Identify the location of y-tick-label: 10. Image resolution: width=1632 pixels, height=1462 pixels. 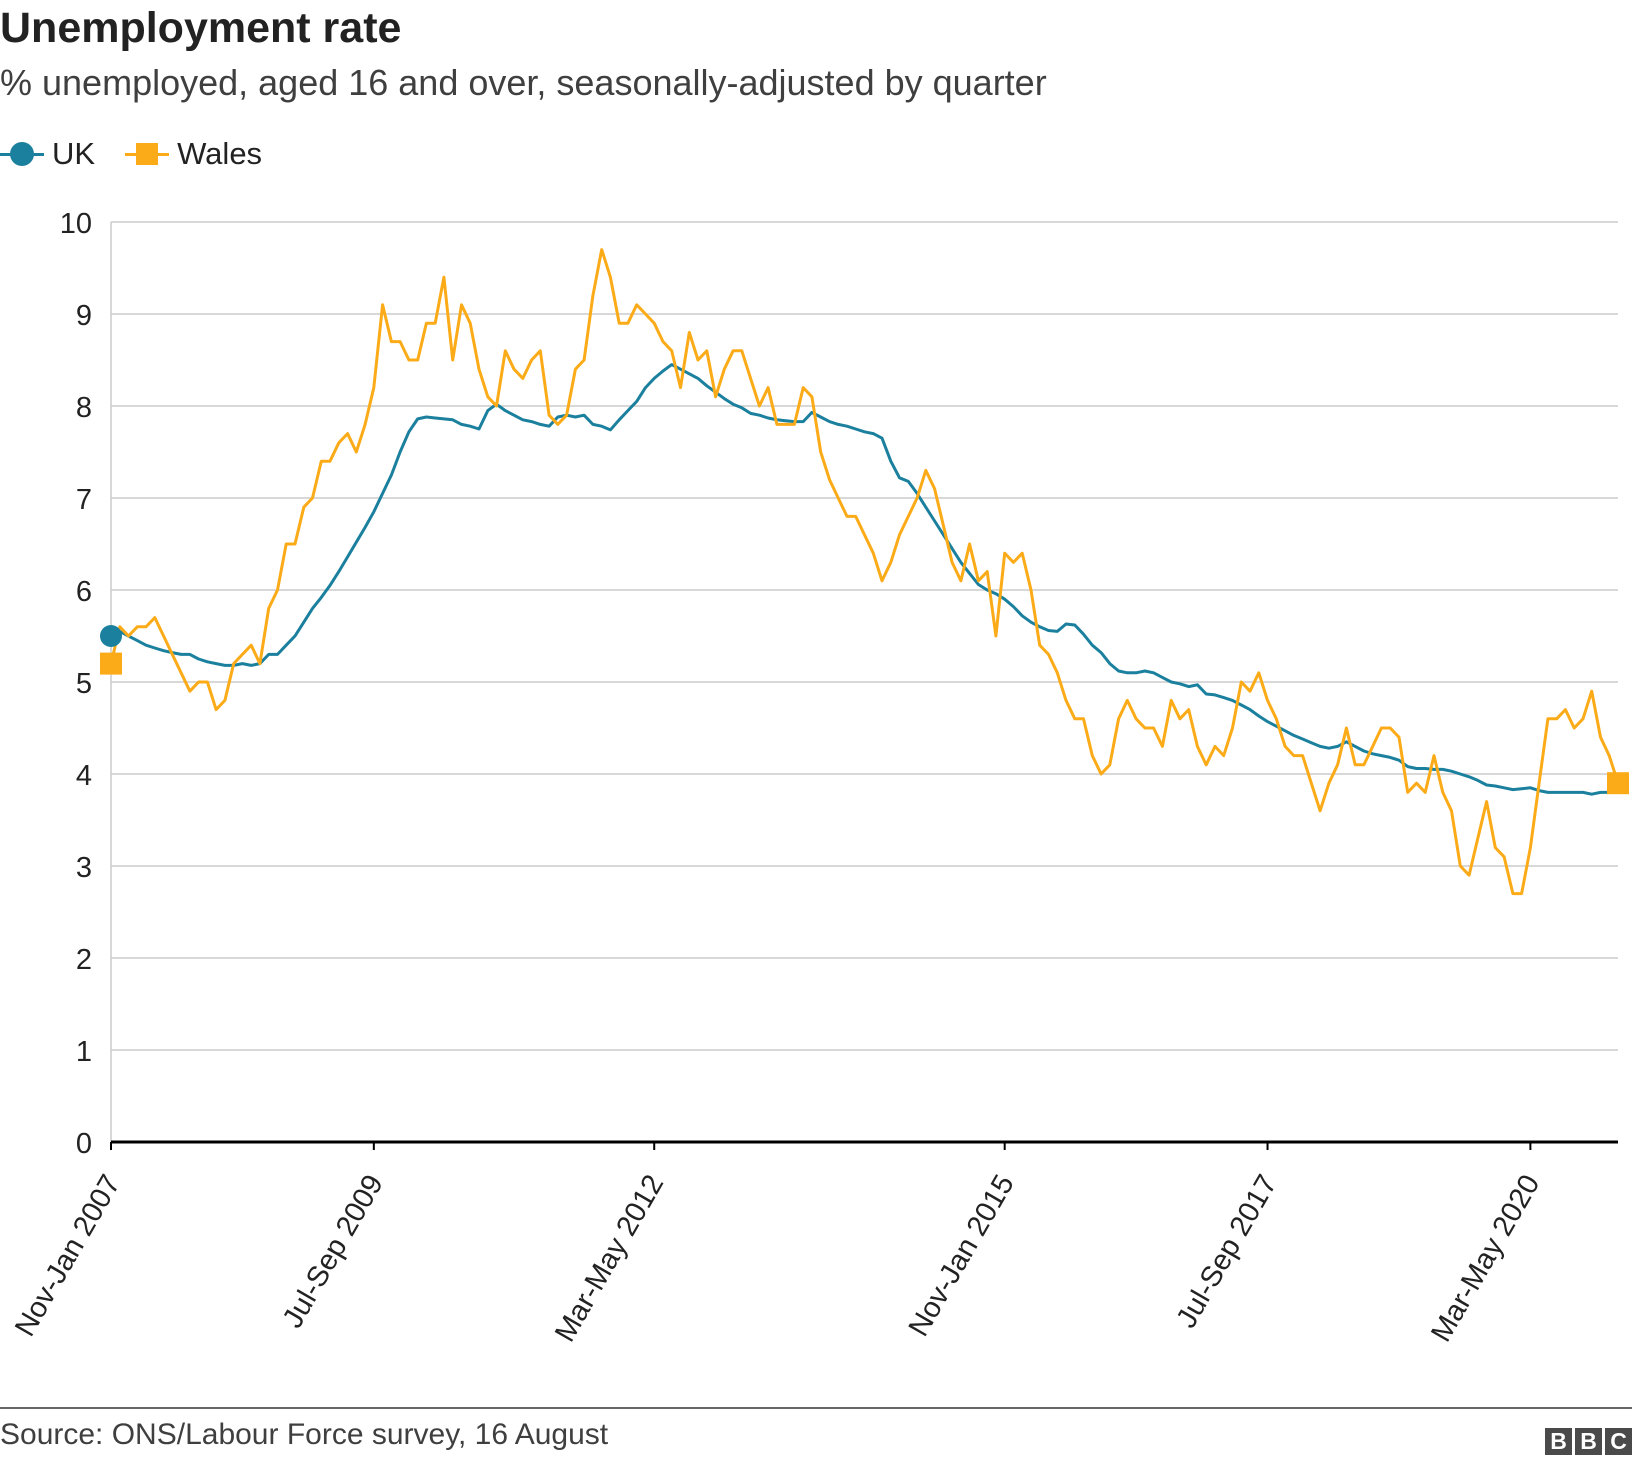
(76, 224).